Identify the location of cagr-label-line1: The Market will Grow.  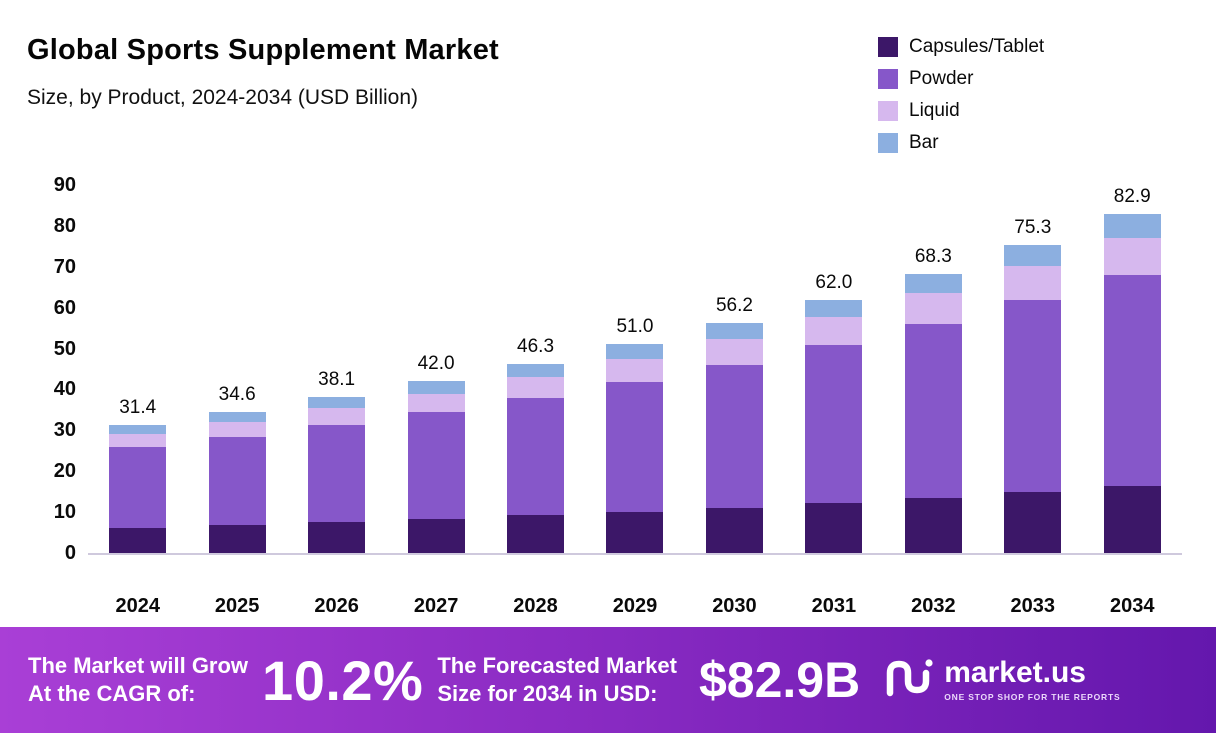
(138, 665).